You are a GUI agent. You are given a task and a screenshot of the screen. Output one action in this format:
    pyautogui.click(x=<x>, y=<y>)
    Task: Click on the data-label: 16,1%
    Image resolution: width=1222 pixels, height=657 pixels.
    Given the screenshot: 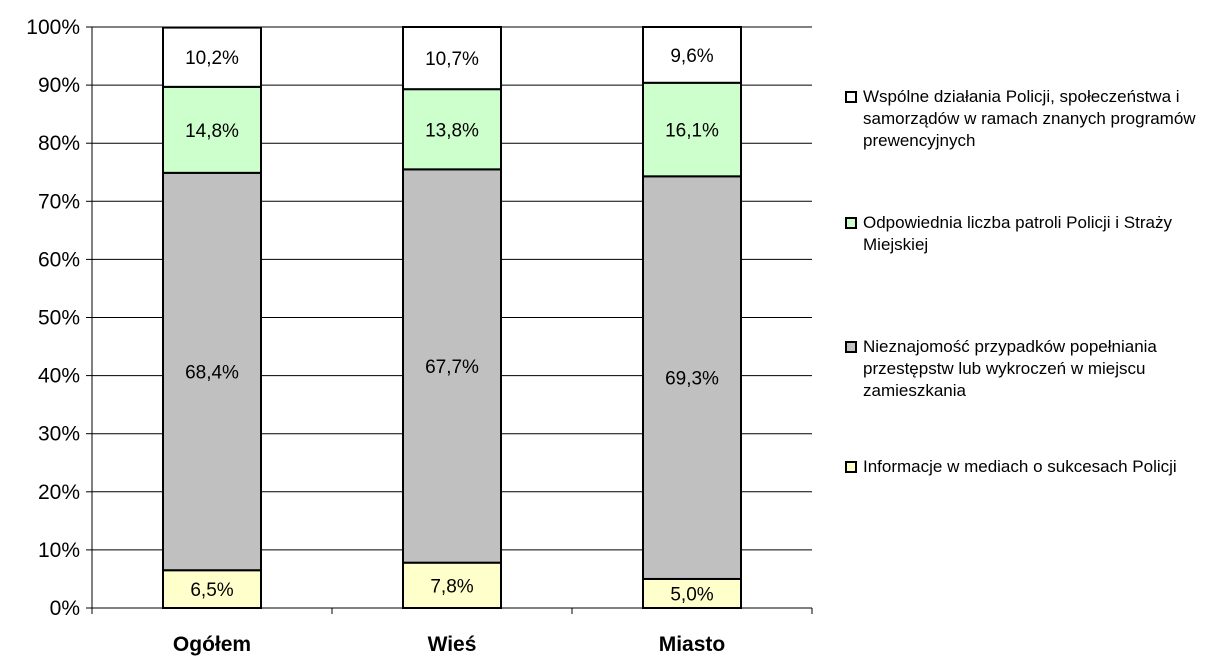 What is the action you would take?
    pyautogui.click(x=692, y=131)
    